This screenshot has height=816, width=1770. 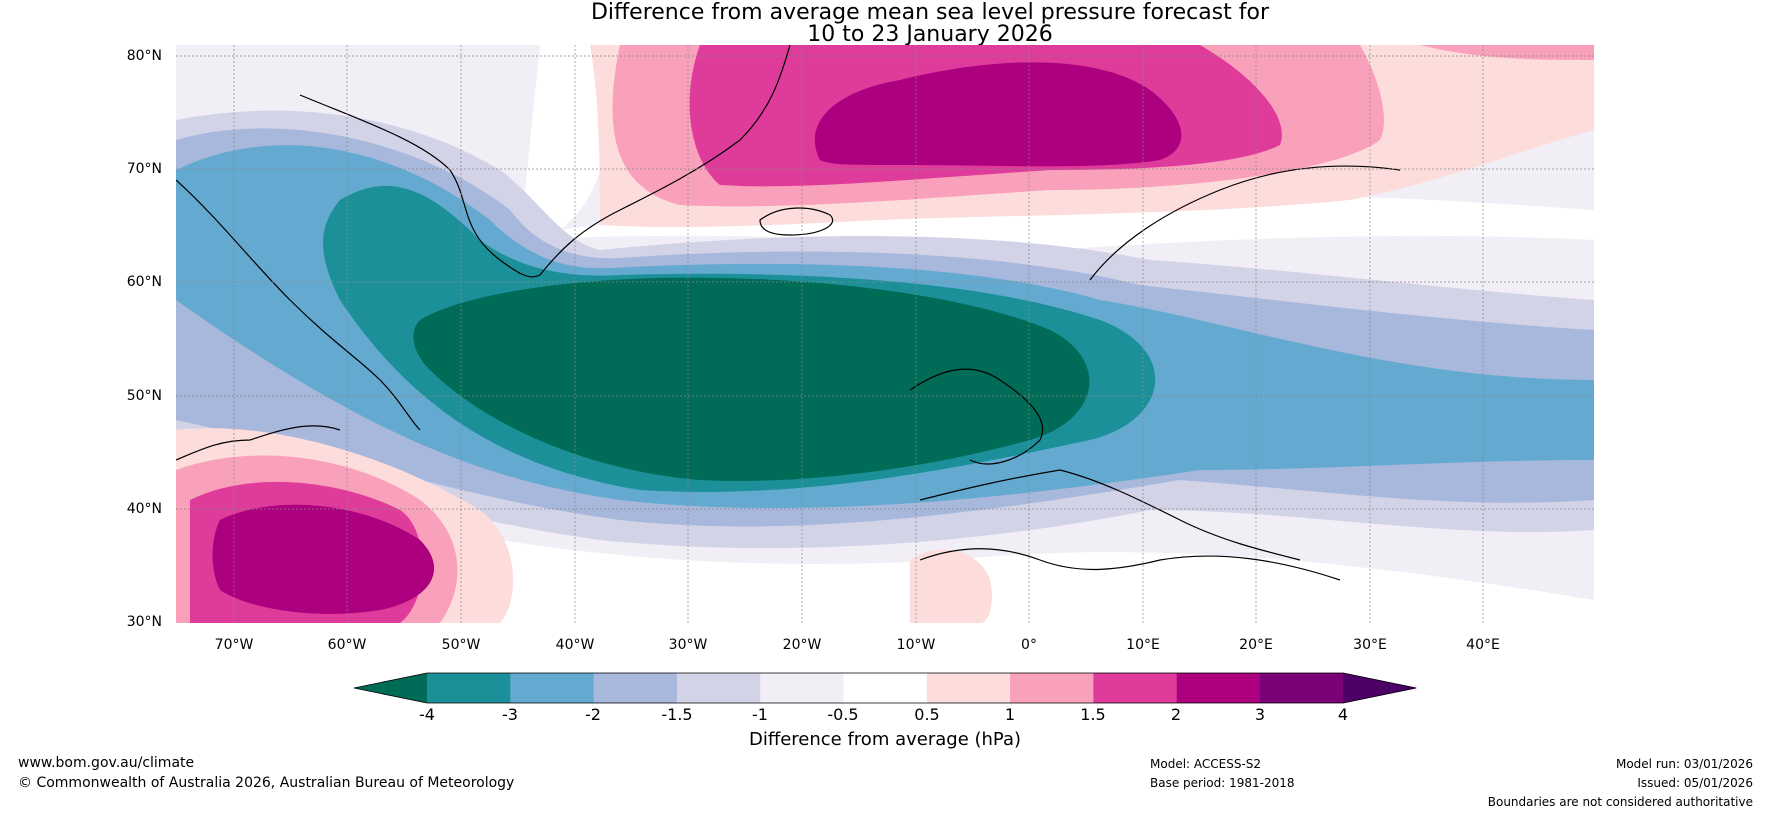 I want to click on lon-label-40w: 40°W, so click(x=575, y=645).